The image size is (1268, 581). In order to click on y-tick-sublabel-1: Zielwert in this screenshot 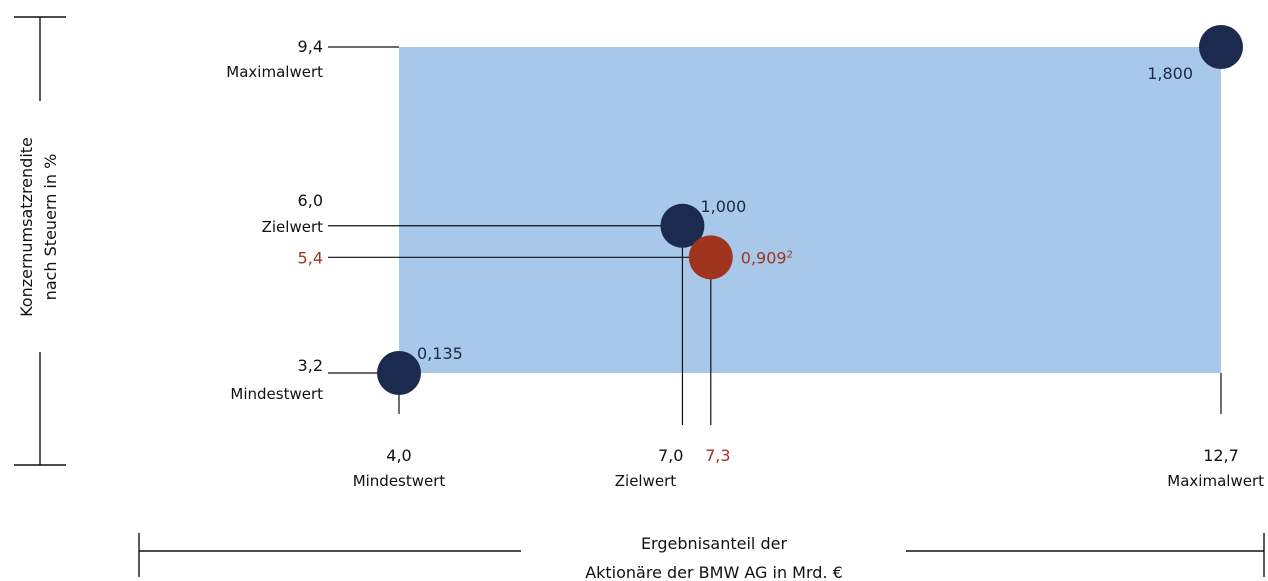, I will do `click(293, 227)`.